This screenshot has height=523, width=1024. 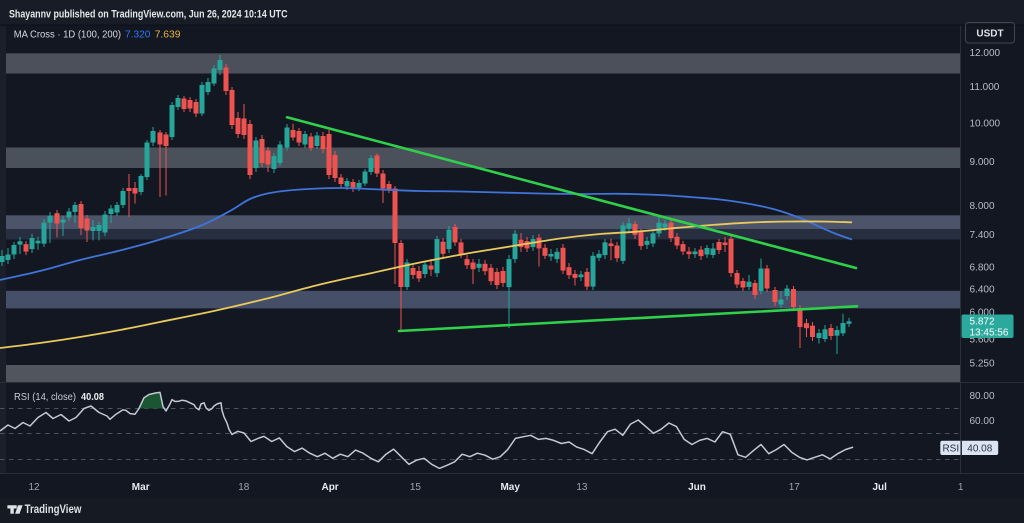 I want to click on svg-text: 7.639, so click(x=168, y=34).